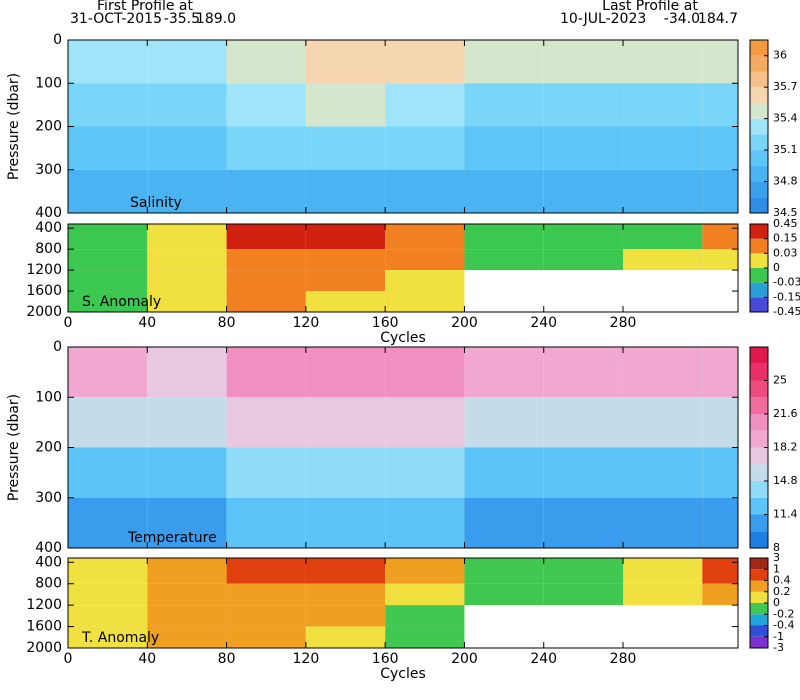 This screenshot has width=800, height=700. I want to click on colorbar-tick-label: 0.4, so click(782, 580).